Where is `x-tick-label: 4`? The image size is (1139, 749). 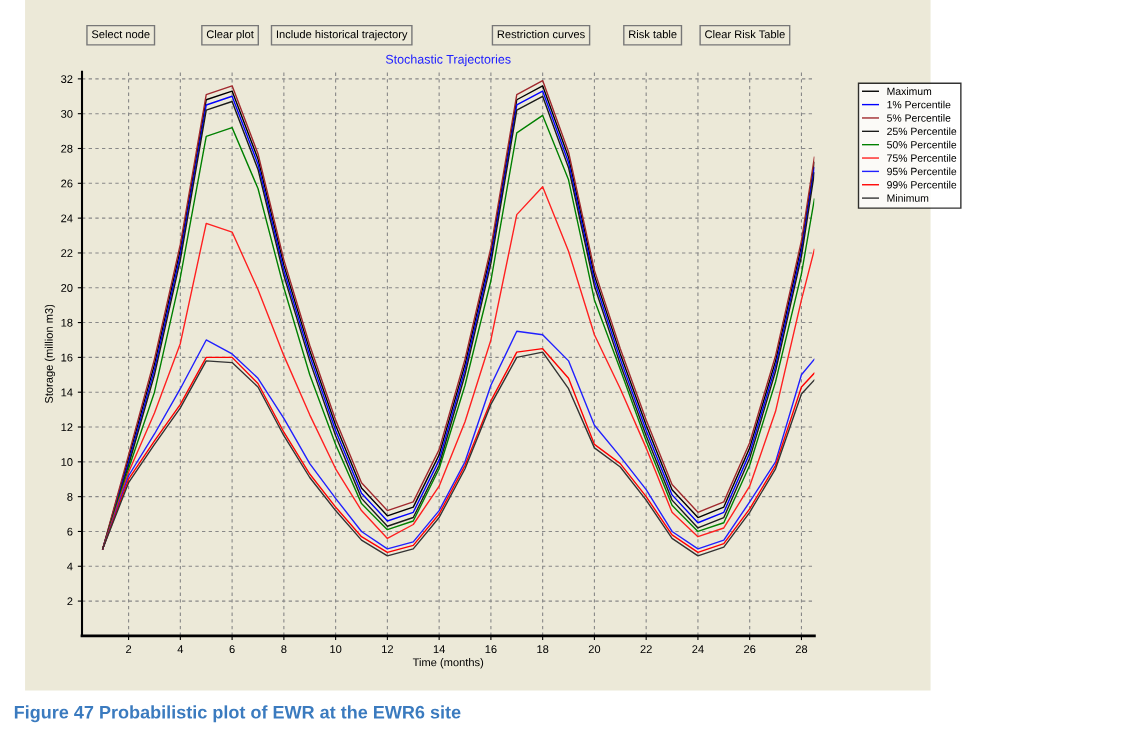 x-tick-label: 4 is located at coordinates (180, 649).